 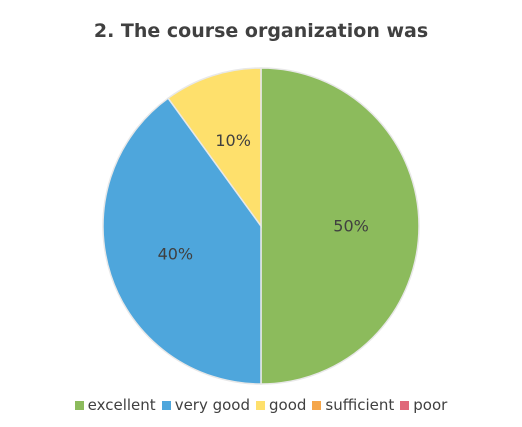 I want to click on legend-entry-poor: poor, so click(x=423, y=405).